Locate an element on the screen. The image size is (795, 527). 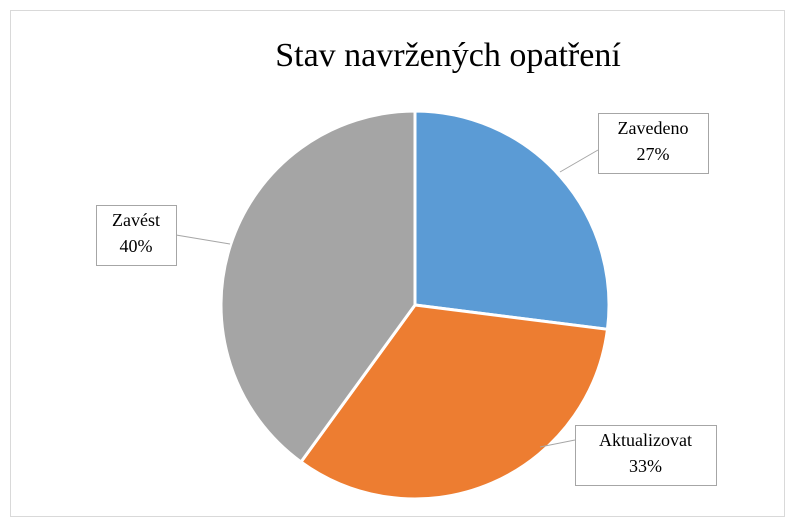
label-value: 40% is located at coordinates (136, 246).